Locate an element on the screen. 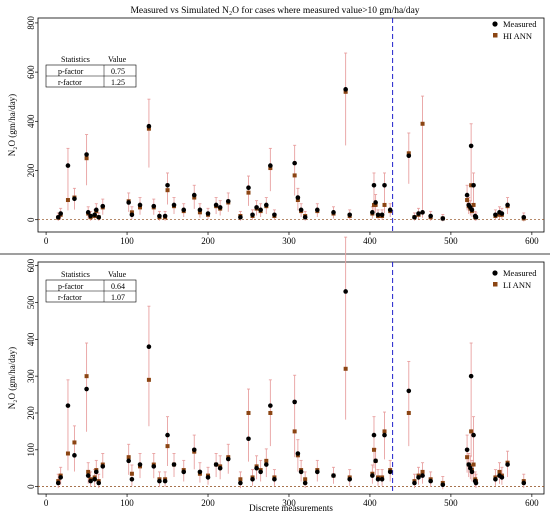  top-y-tick-label: 600 is located at coordinates (31, 72).